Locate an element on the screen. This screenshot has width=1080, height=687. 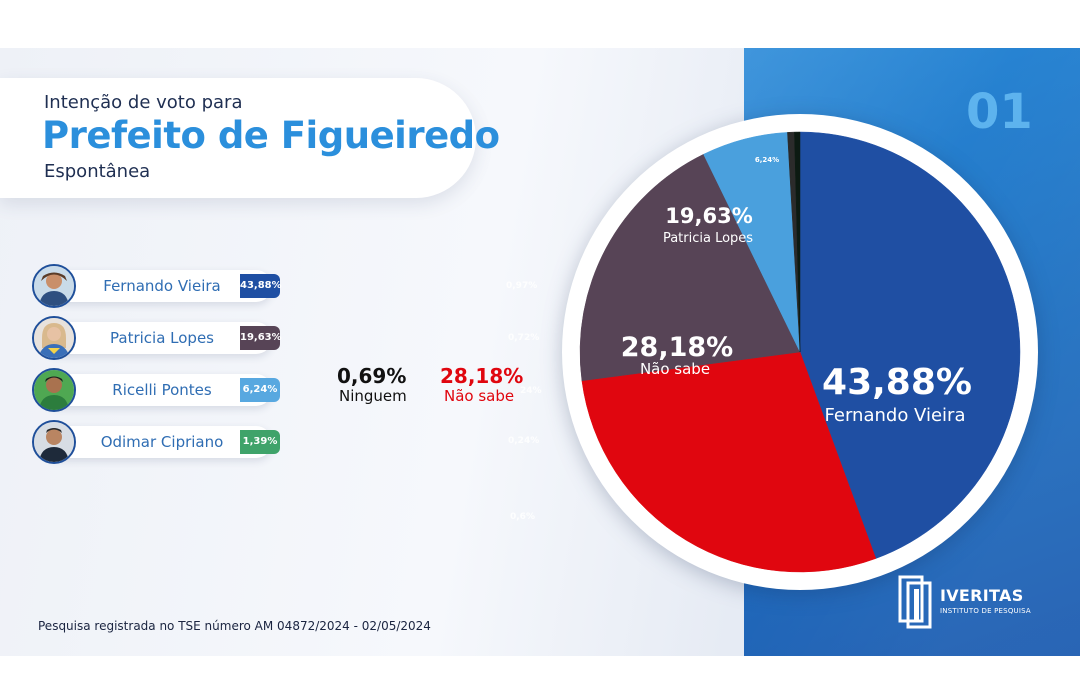
ghost-label: 0,24% is located at coordinates (524, 441).